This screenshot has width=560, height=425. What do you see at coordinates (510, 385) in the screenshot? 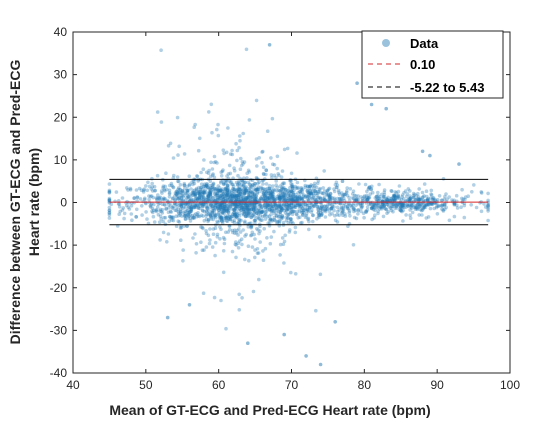
I see `x-tick-label: 100` at bounding box center [510, 385].